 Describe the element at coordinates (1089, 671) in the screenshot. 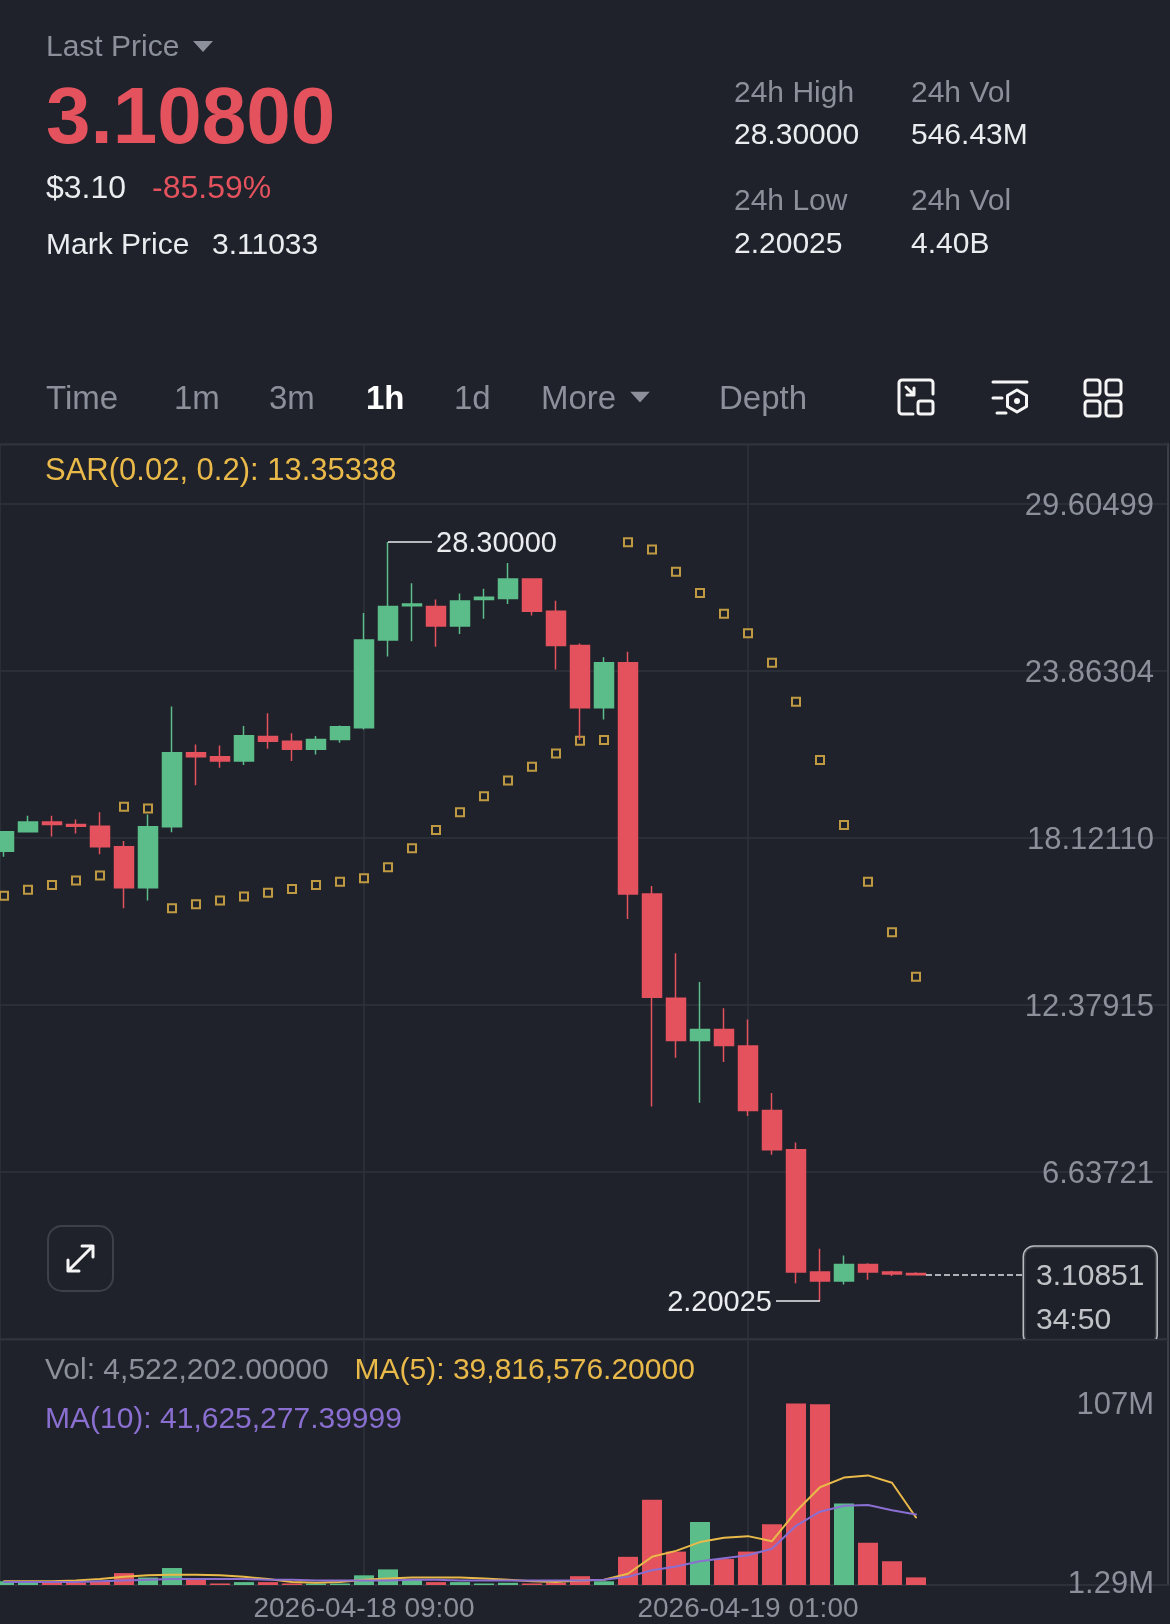

I see `y-tick-label: 23.86304` at that location.